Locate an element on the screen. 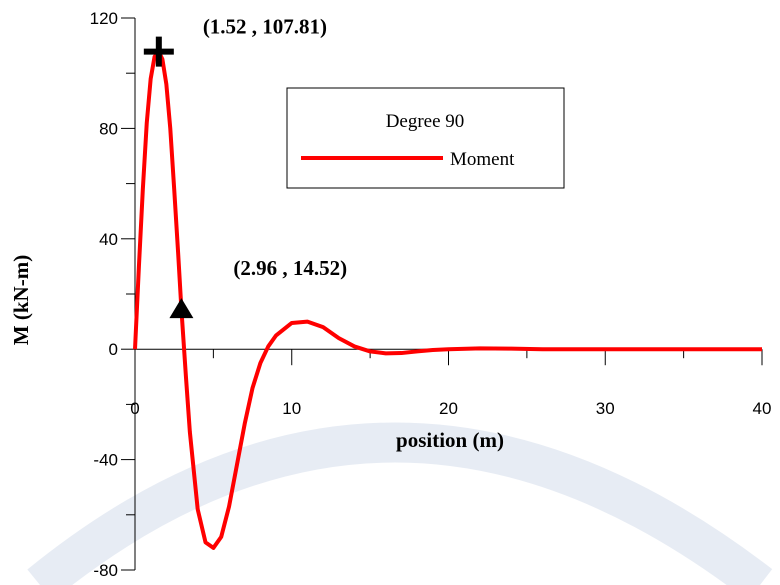  x-tick-label: 20 is located at coordinates (448, 408).